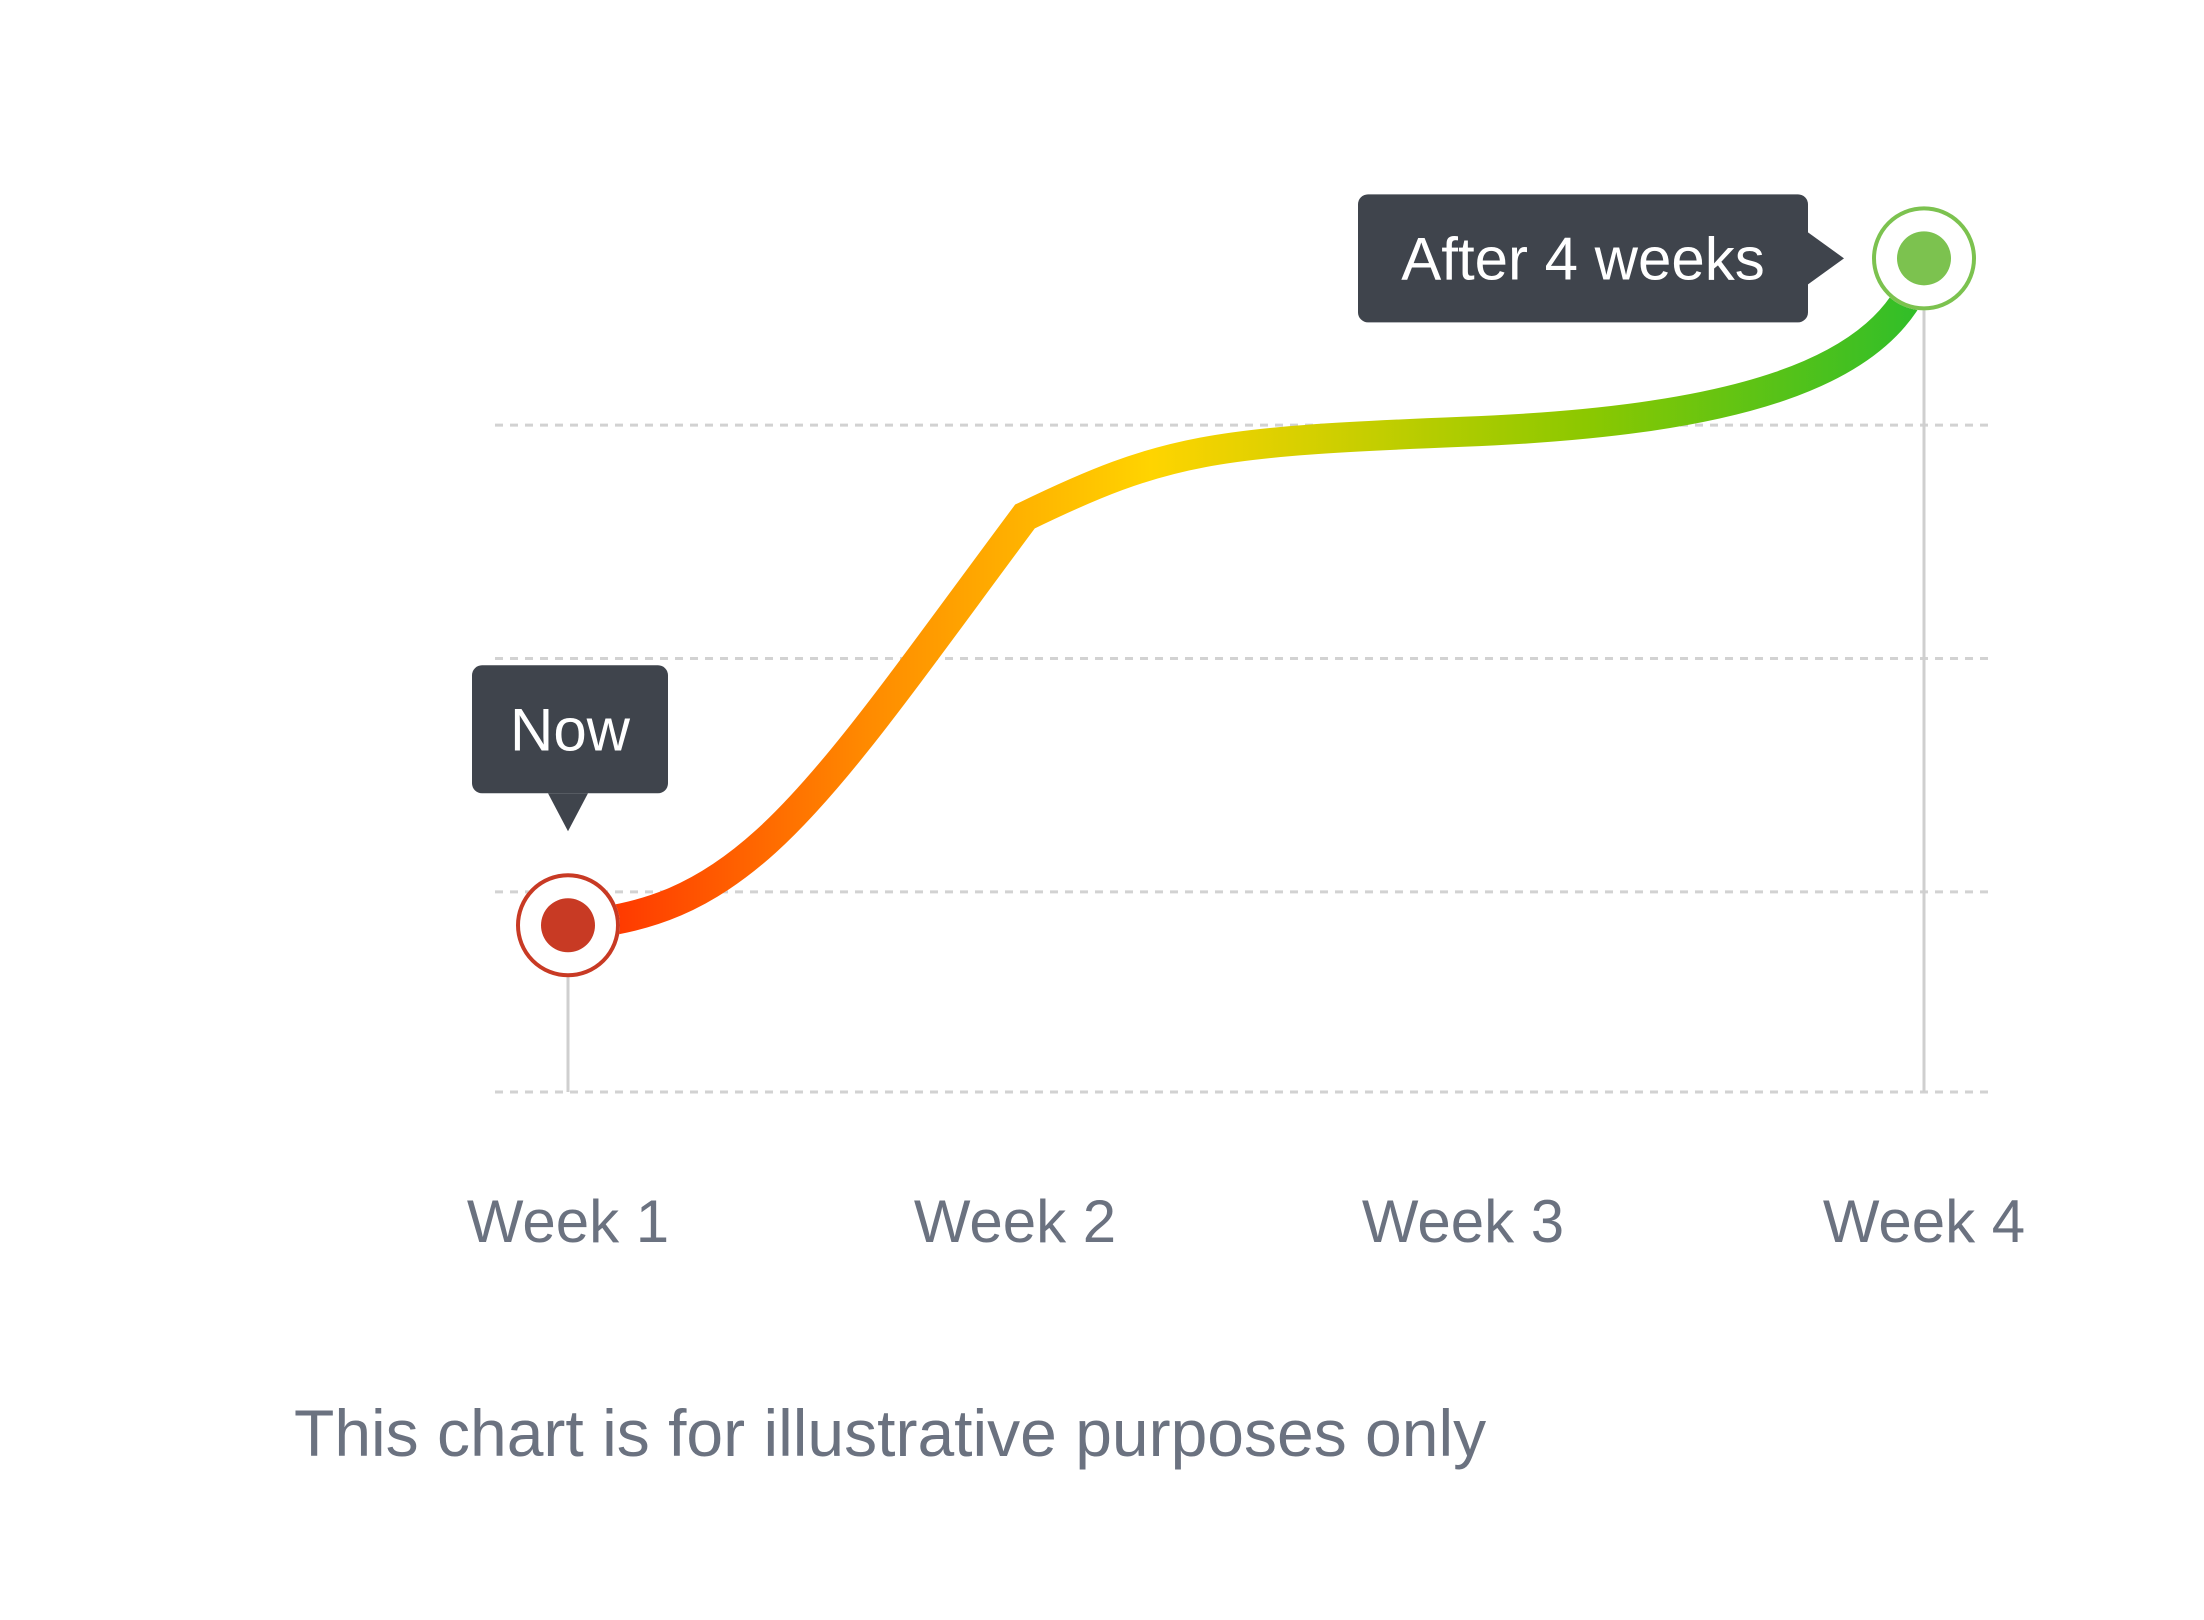 The image size is (2204, 1620). I want to click on tooltip-label: Now, so click(570, 729).